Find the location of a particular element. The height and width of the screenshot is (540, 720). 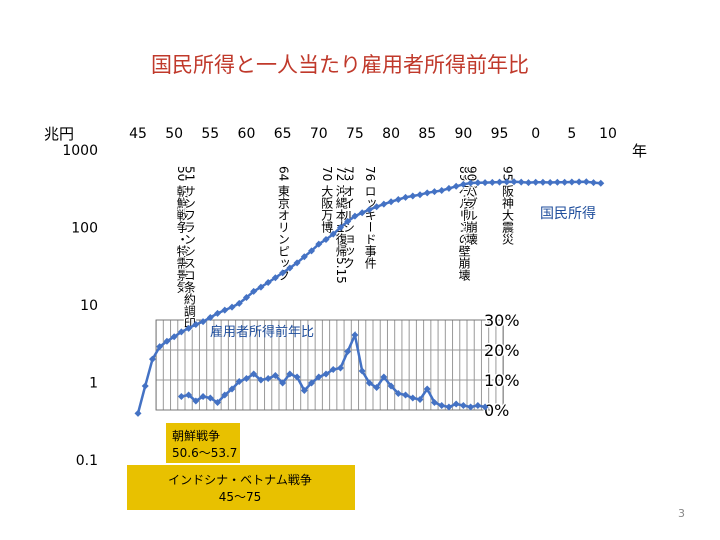

x-tick-label: 95 is located at coordinates (500, 134).